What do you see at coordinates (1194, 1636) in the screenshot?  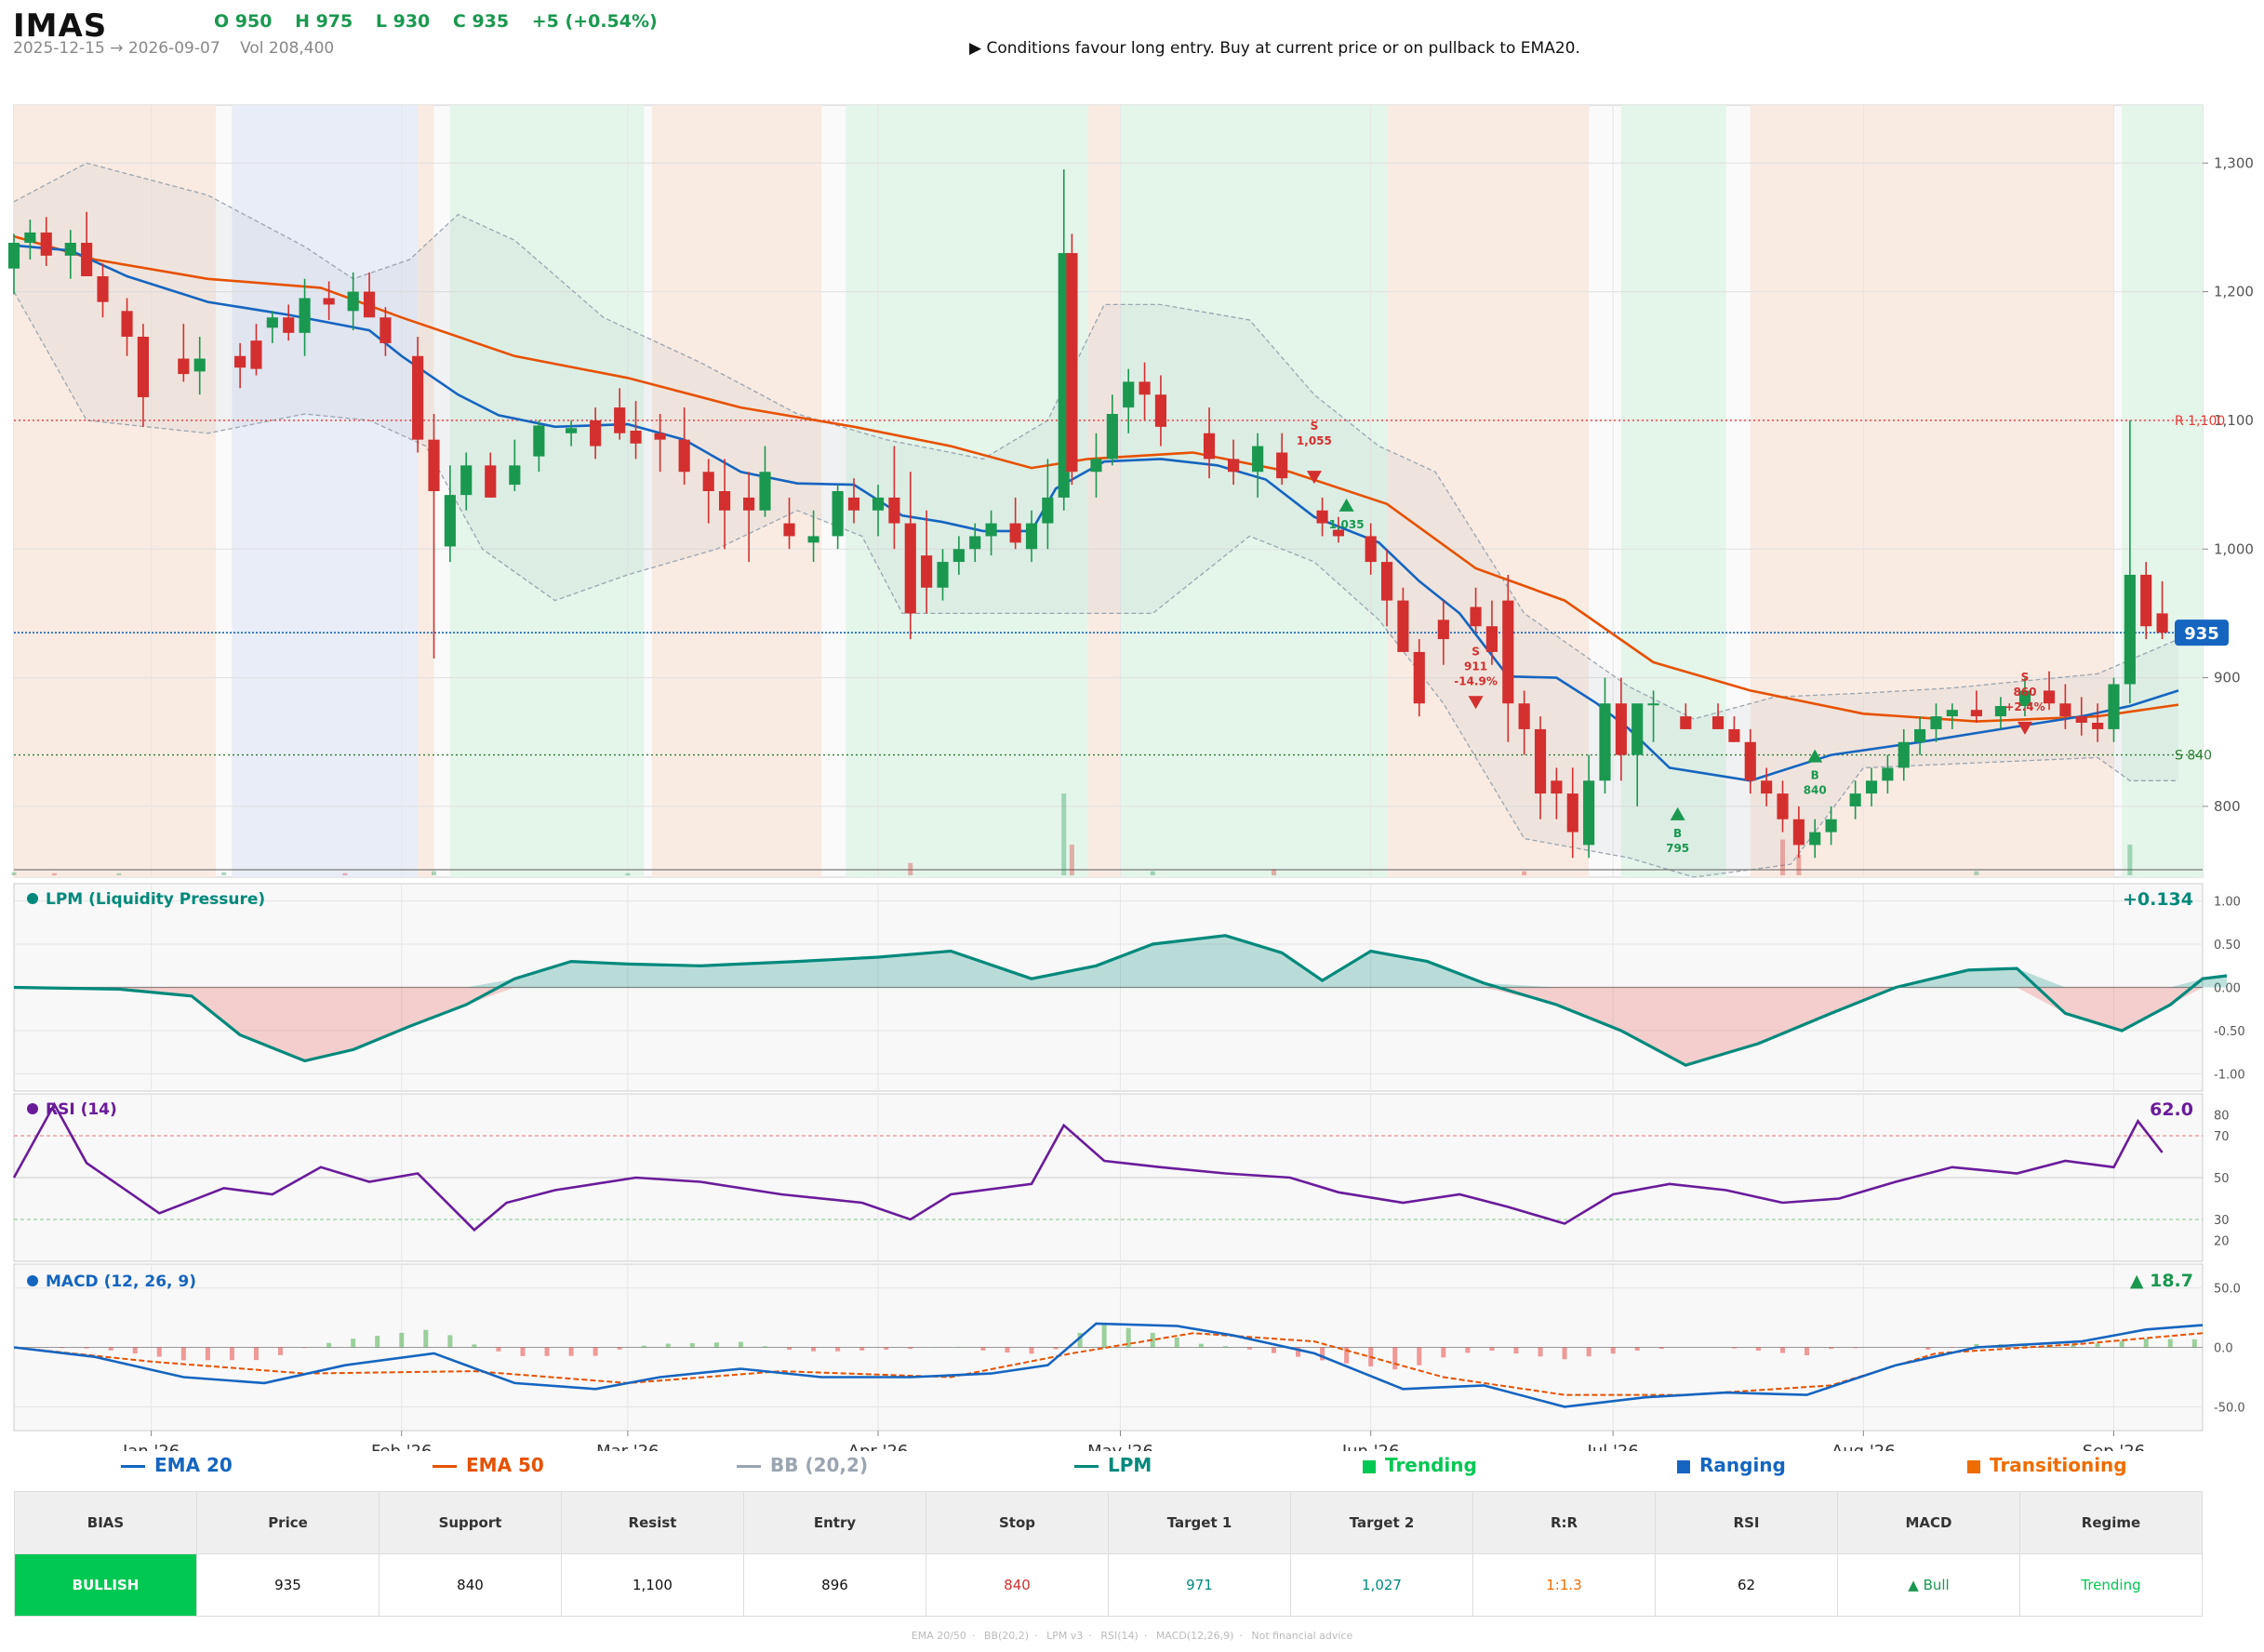 I see `footer-item: MACD(12,26,9)` at bounding box center [1194, 1636].